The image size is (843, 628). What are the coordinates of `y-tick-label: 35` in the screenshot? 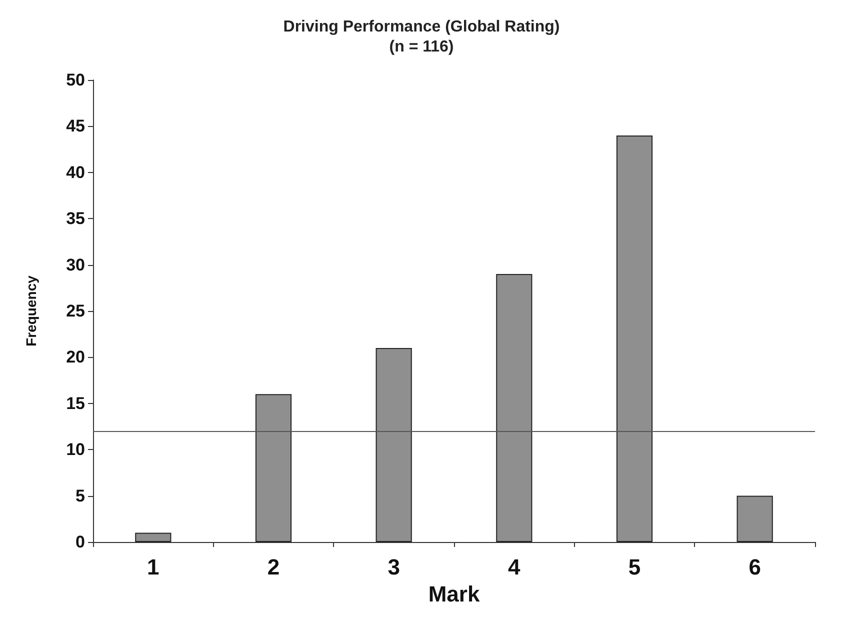 It's located at (75, 218).